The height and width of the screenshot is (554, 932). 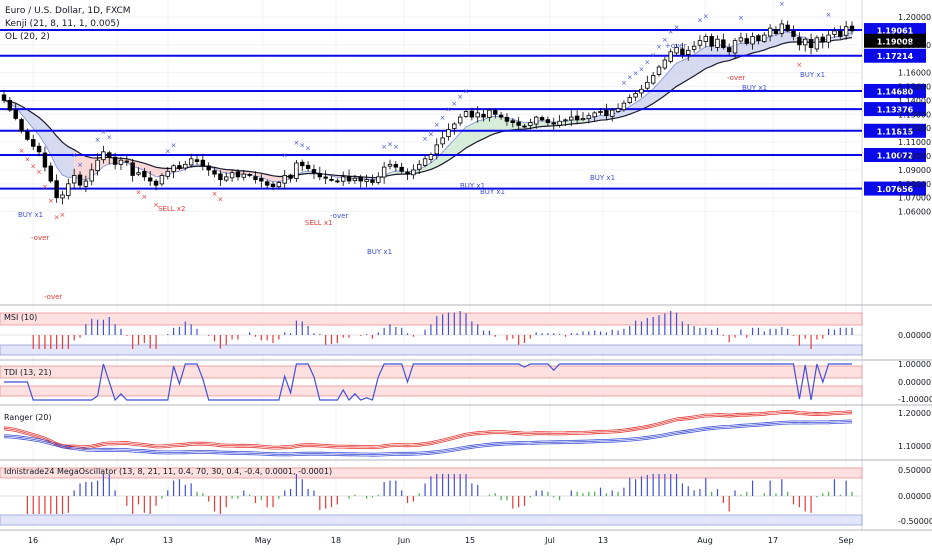 I want to click on panel-zone, so click(x=431, y=391).